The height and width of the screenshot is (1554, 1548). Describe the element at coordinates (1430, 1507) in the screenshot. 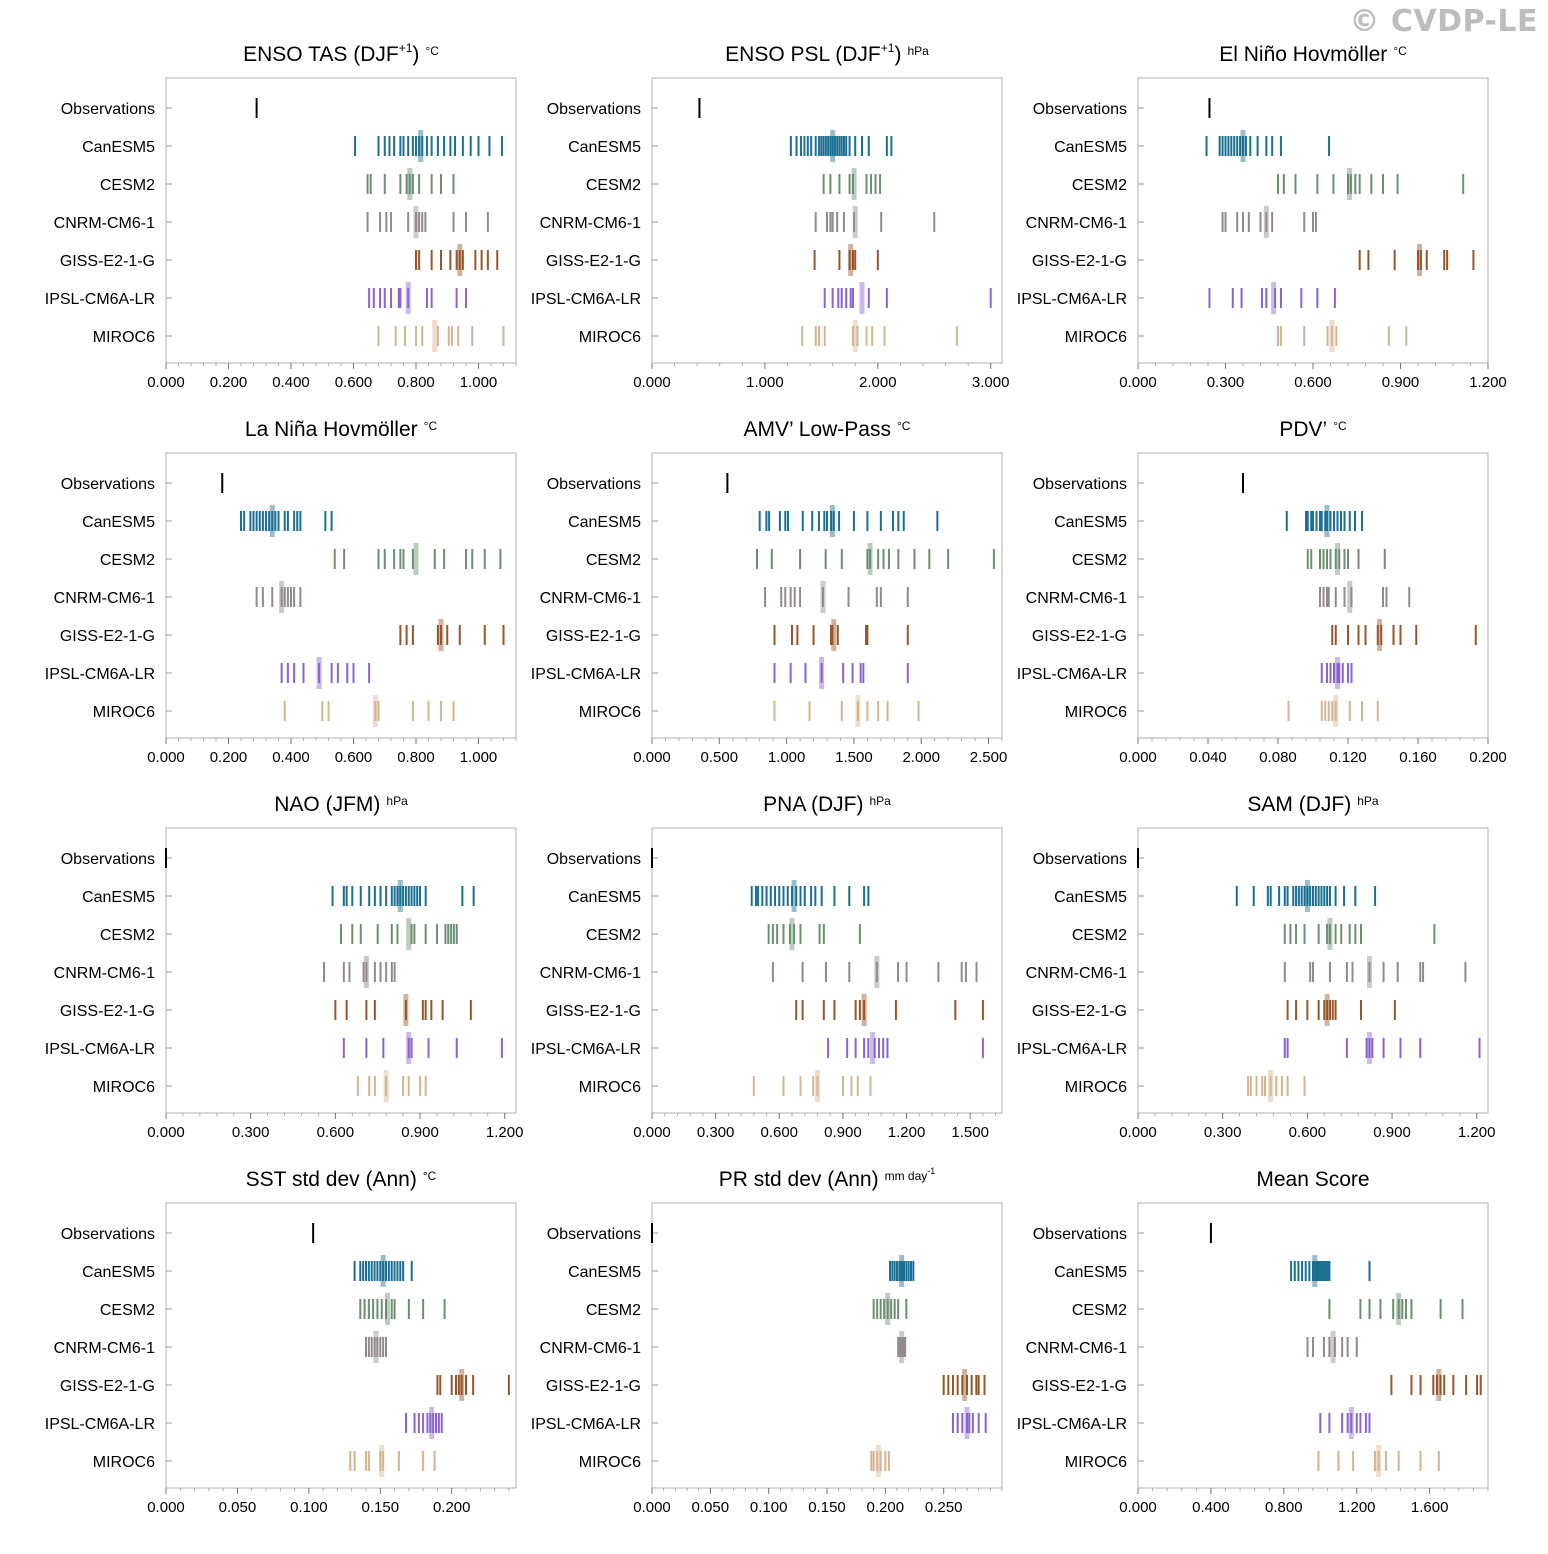

I see `x-tick-label: 1.600` at that location.